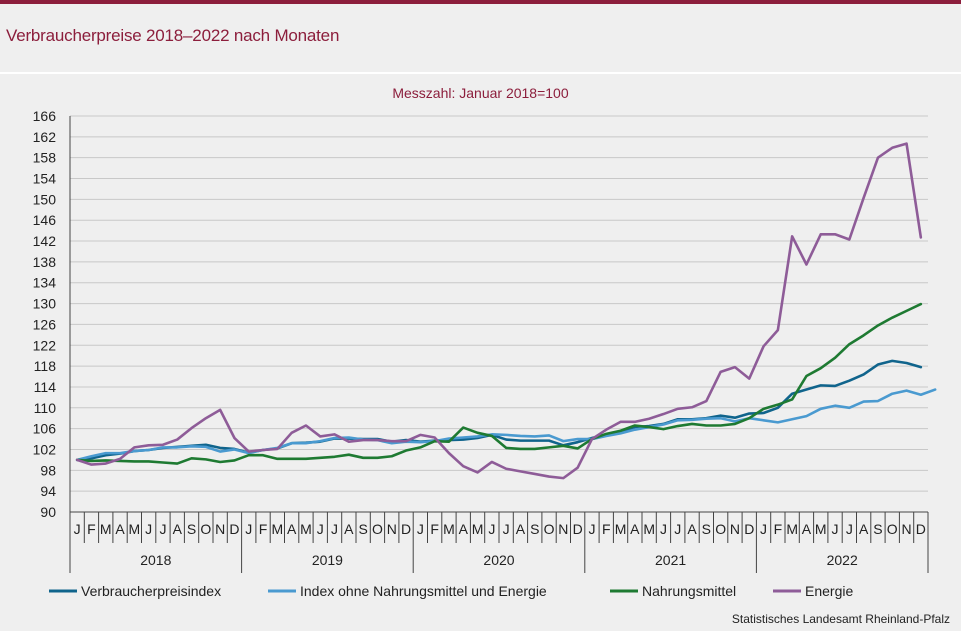  What do you see at coordinates (45, 241) in the screenshot?
I see `y-tick-label: 142` at bounding box center [45, 241].